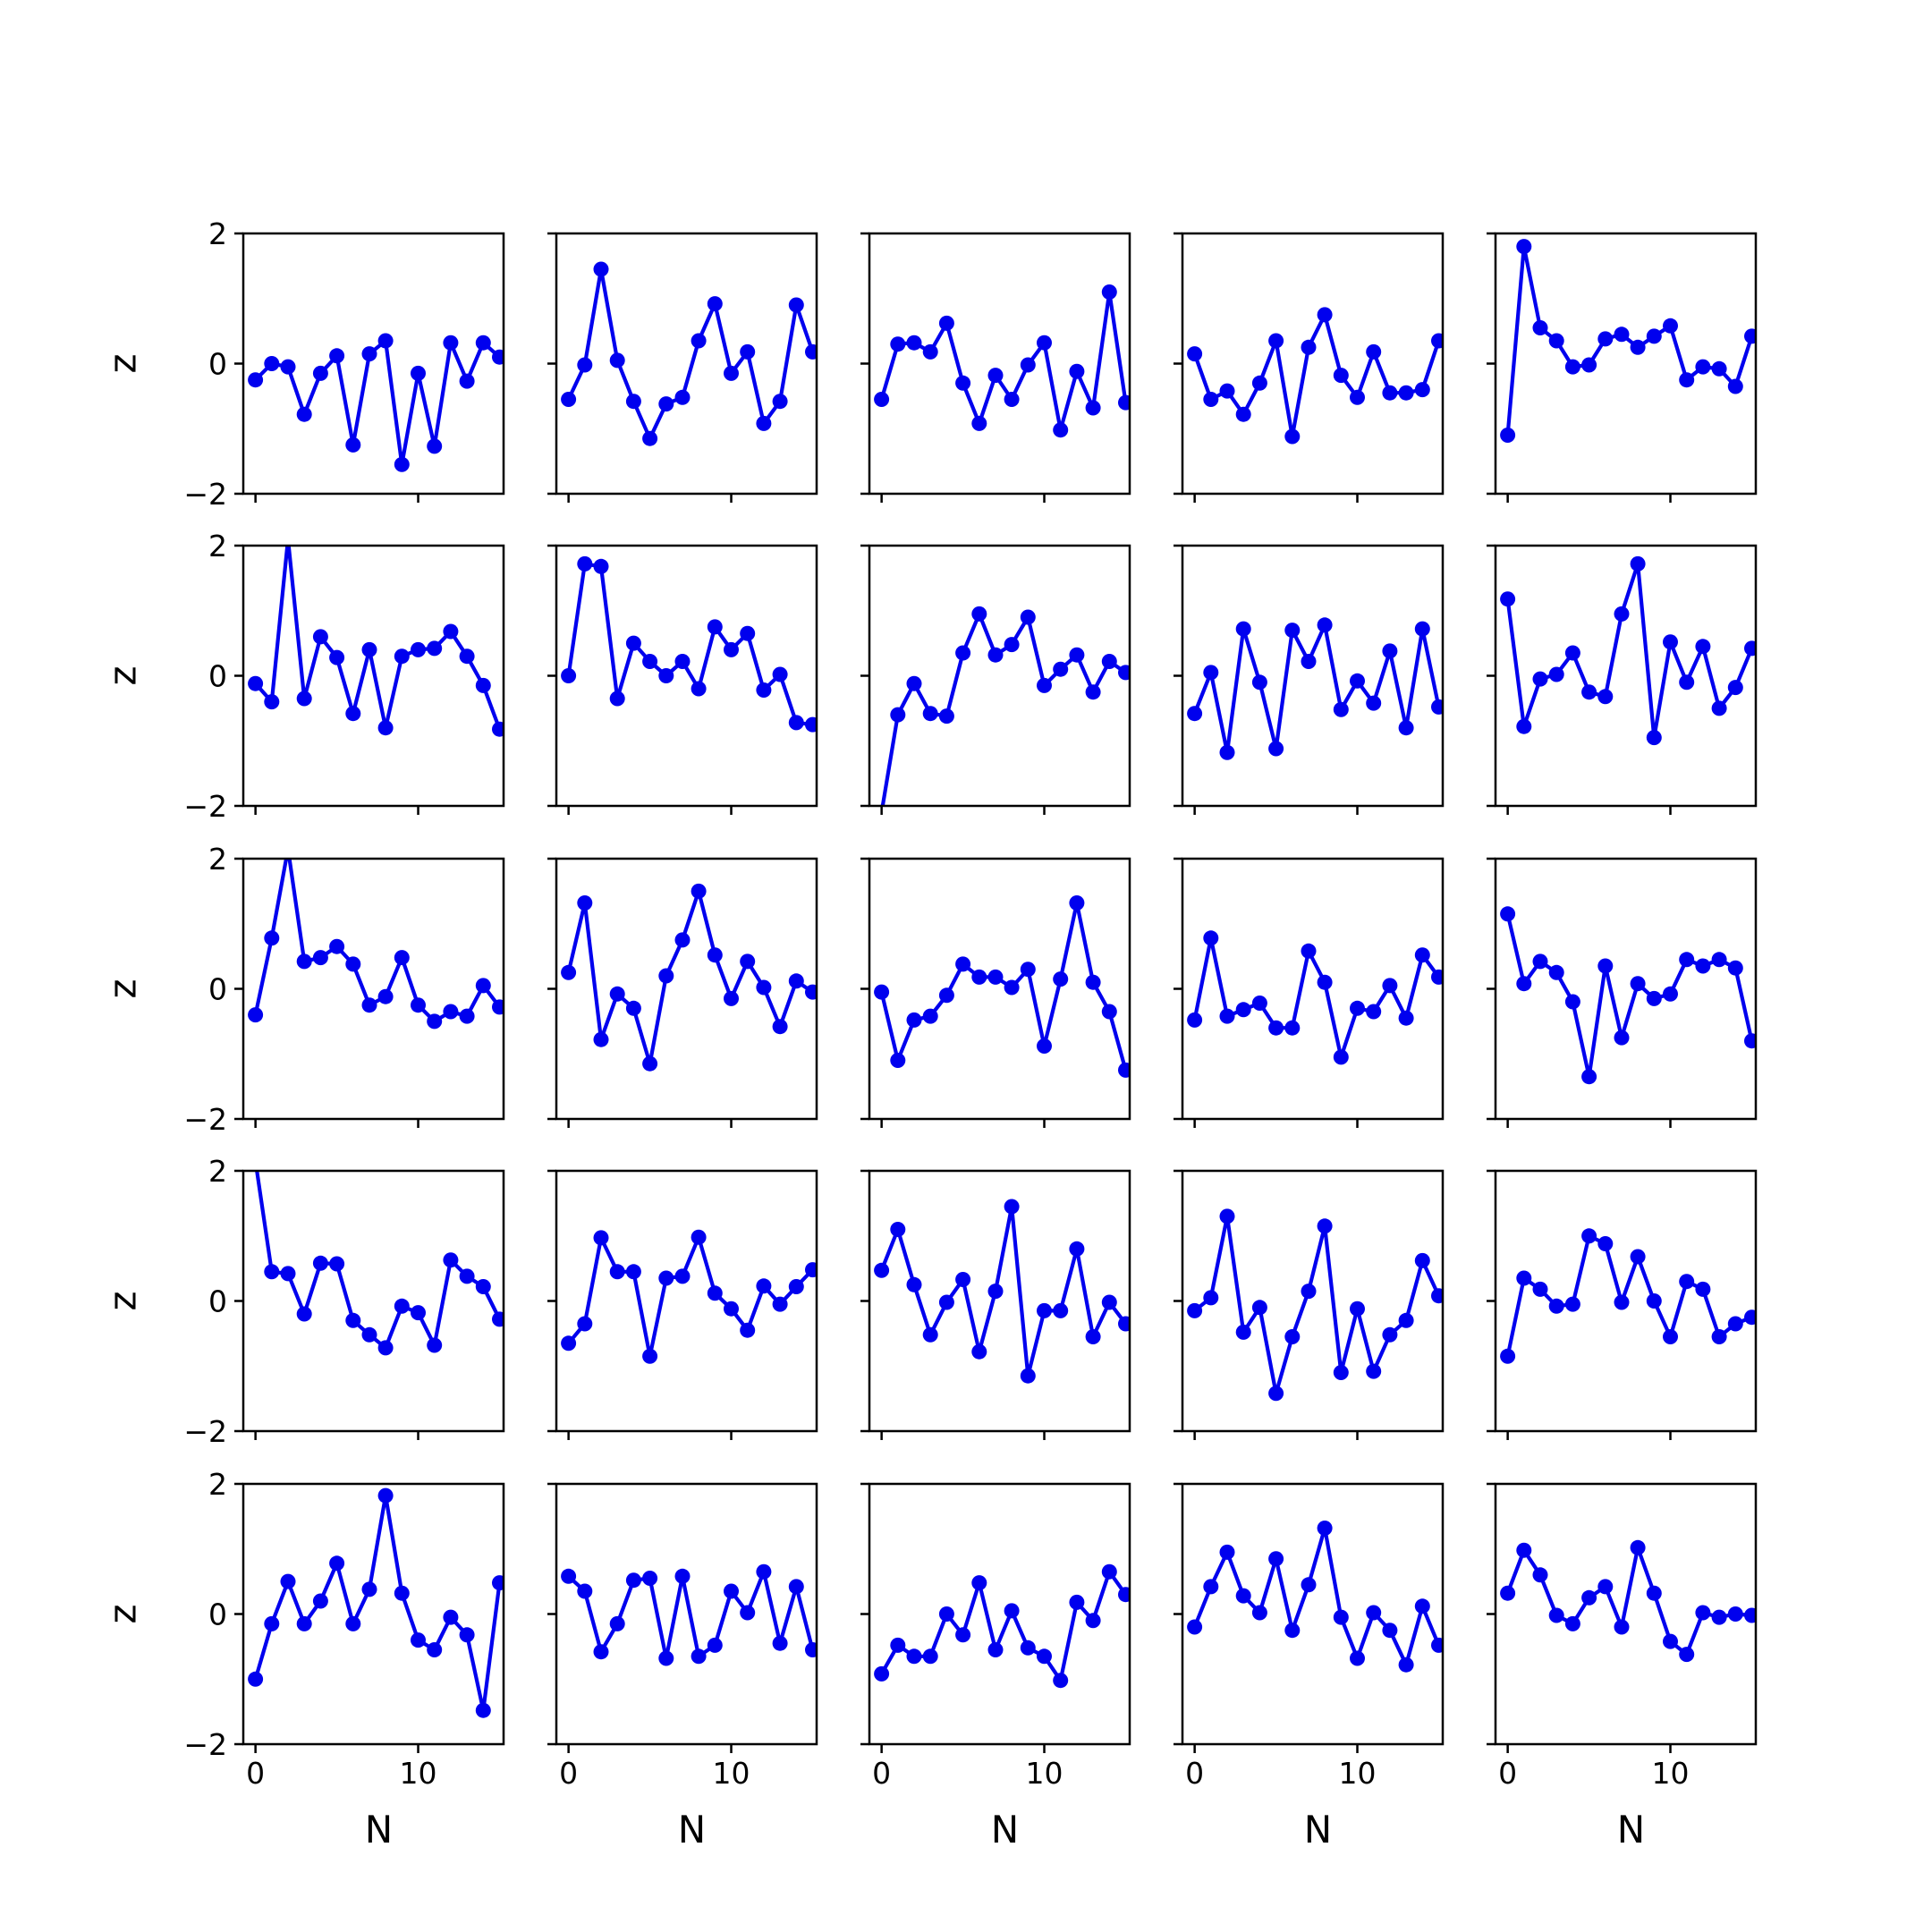 The image size is (1932, 1932). What do you see at coordinates (217, 1301) in the screenshot?
I see `y-tick-label: 0` at bounding box center [217, 1301].